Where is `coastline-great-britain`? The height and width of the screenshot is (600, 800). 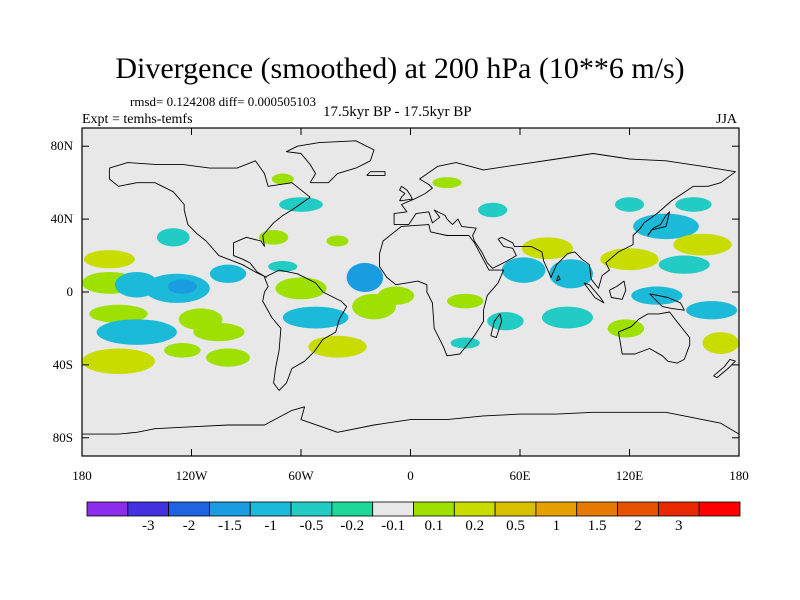 coastline-great-britain is located at coordinates (406, 193).